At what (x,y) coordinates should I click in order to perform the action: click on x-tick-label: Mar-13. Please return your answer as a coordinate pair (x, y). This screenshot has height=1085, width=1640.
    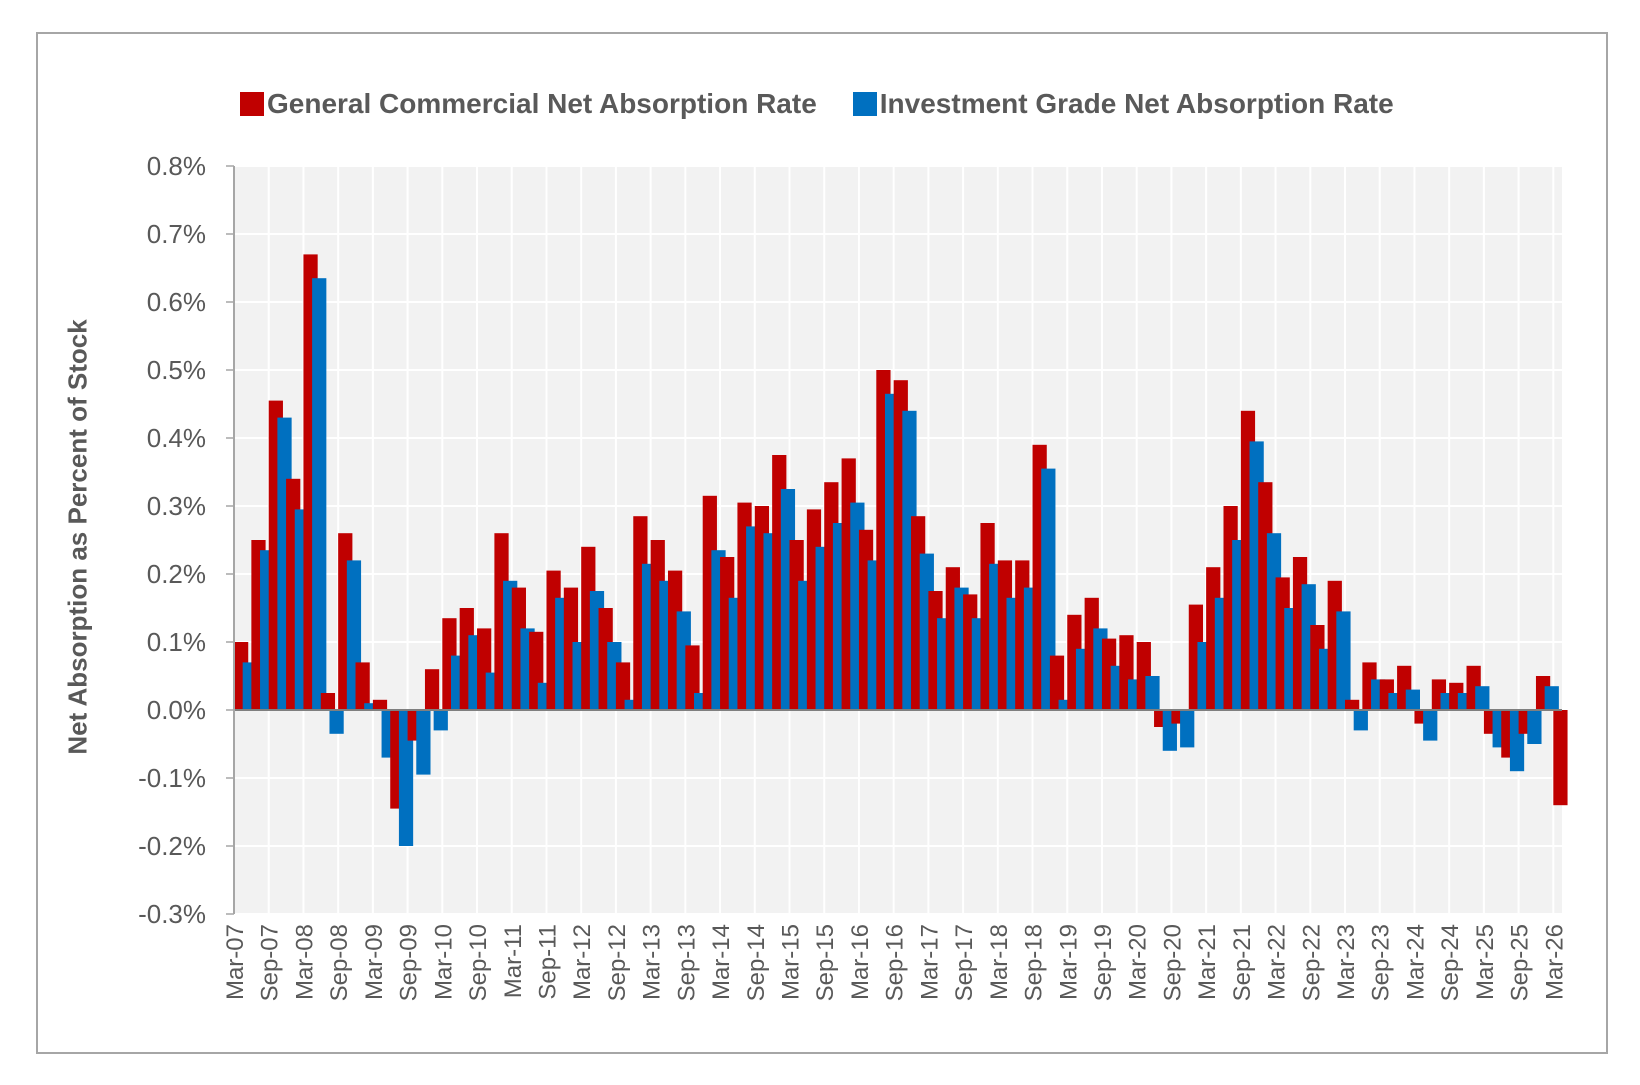
    Looking at the image, I should click on (652, 962).